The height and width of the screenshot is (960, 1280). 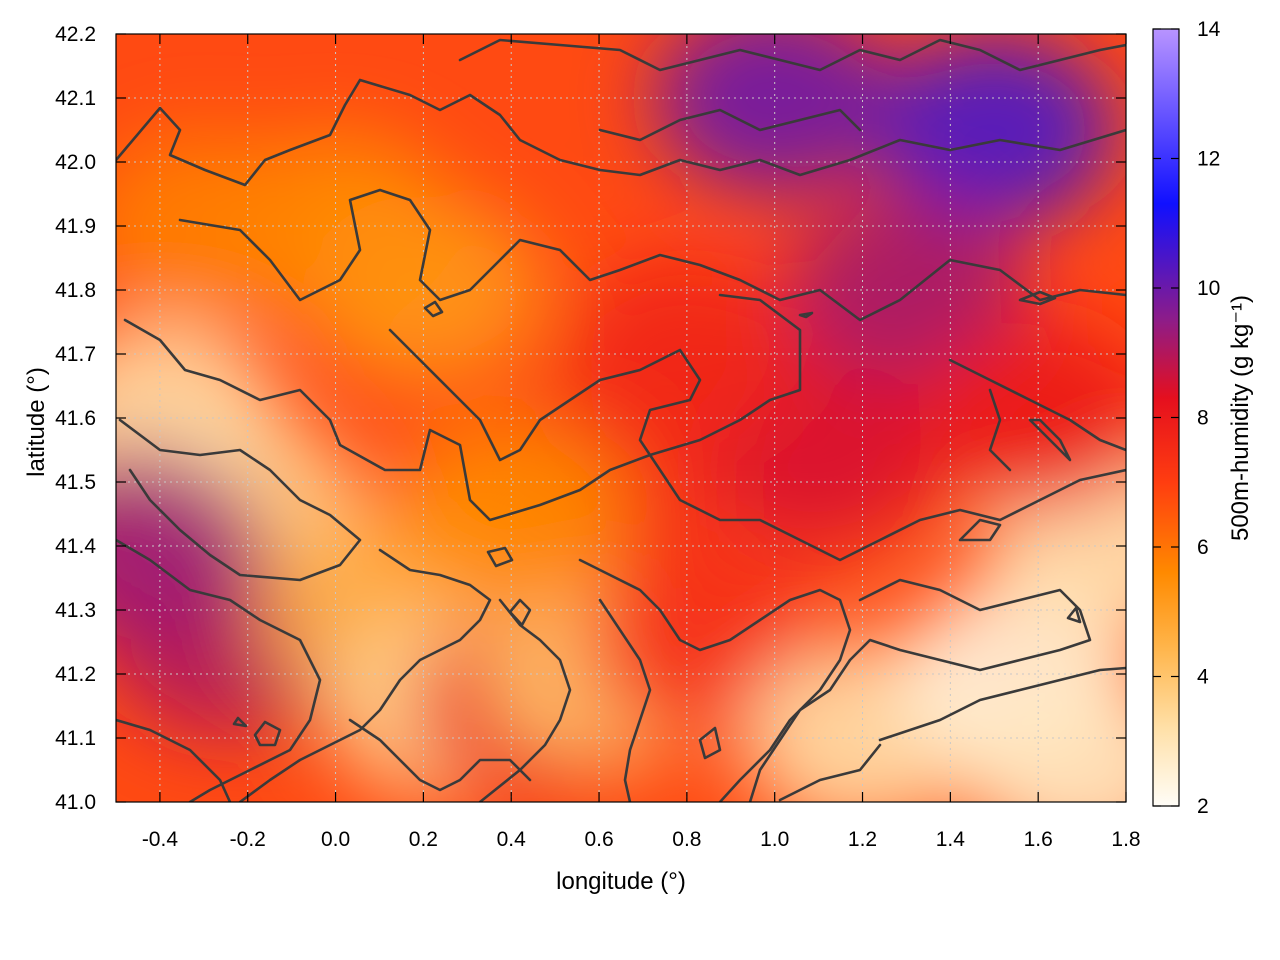 I want to click on x-tick-label: 0.0, so click(x=335, y=839).